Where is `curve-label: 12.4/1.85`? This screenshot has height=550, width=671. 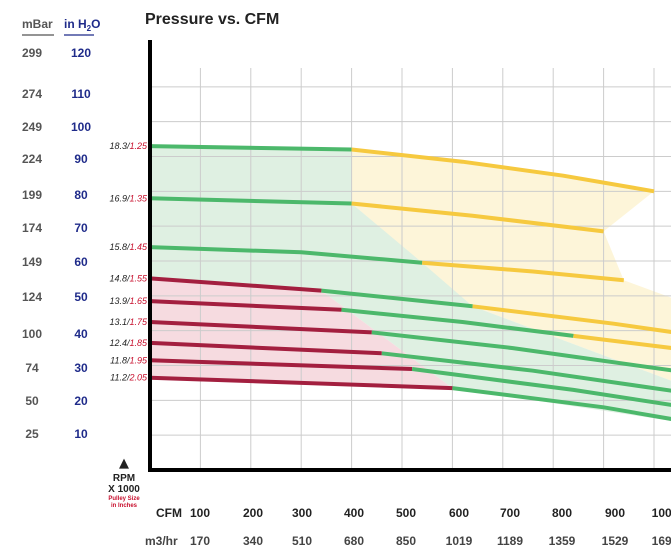
curve-label: 12.4/1.85 is located at coordinates (128, 343).